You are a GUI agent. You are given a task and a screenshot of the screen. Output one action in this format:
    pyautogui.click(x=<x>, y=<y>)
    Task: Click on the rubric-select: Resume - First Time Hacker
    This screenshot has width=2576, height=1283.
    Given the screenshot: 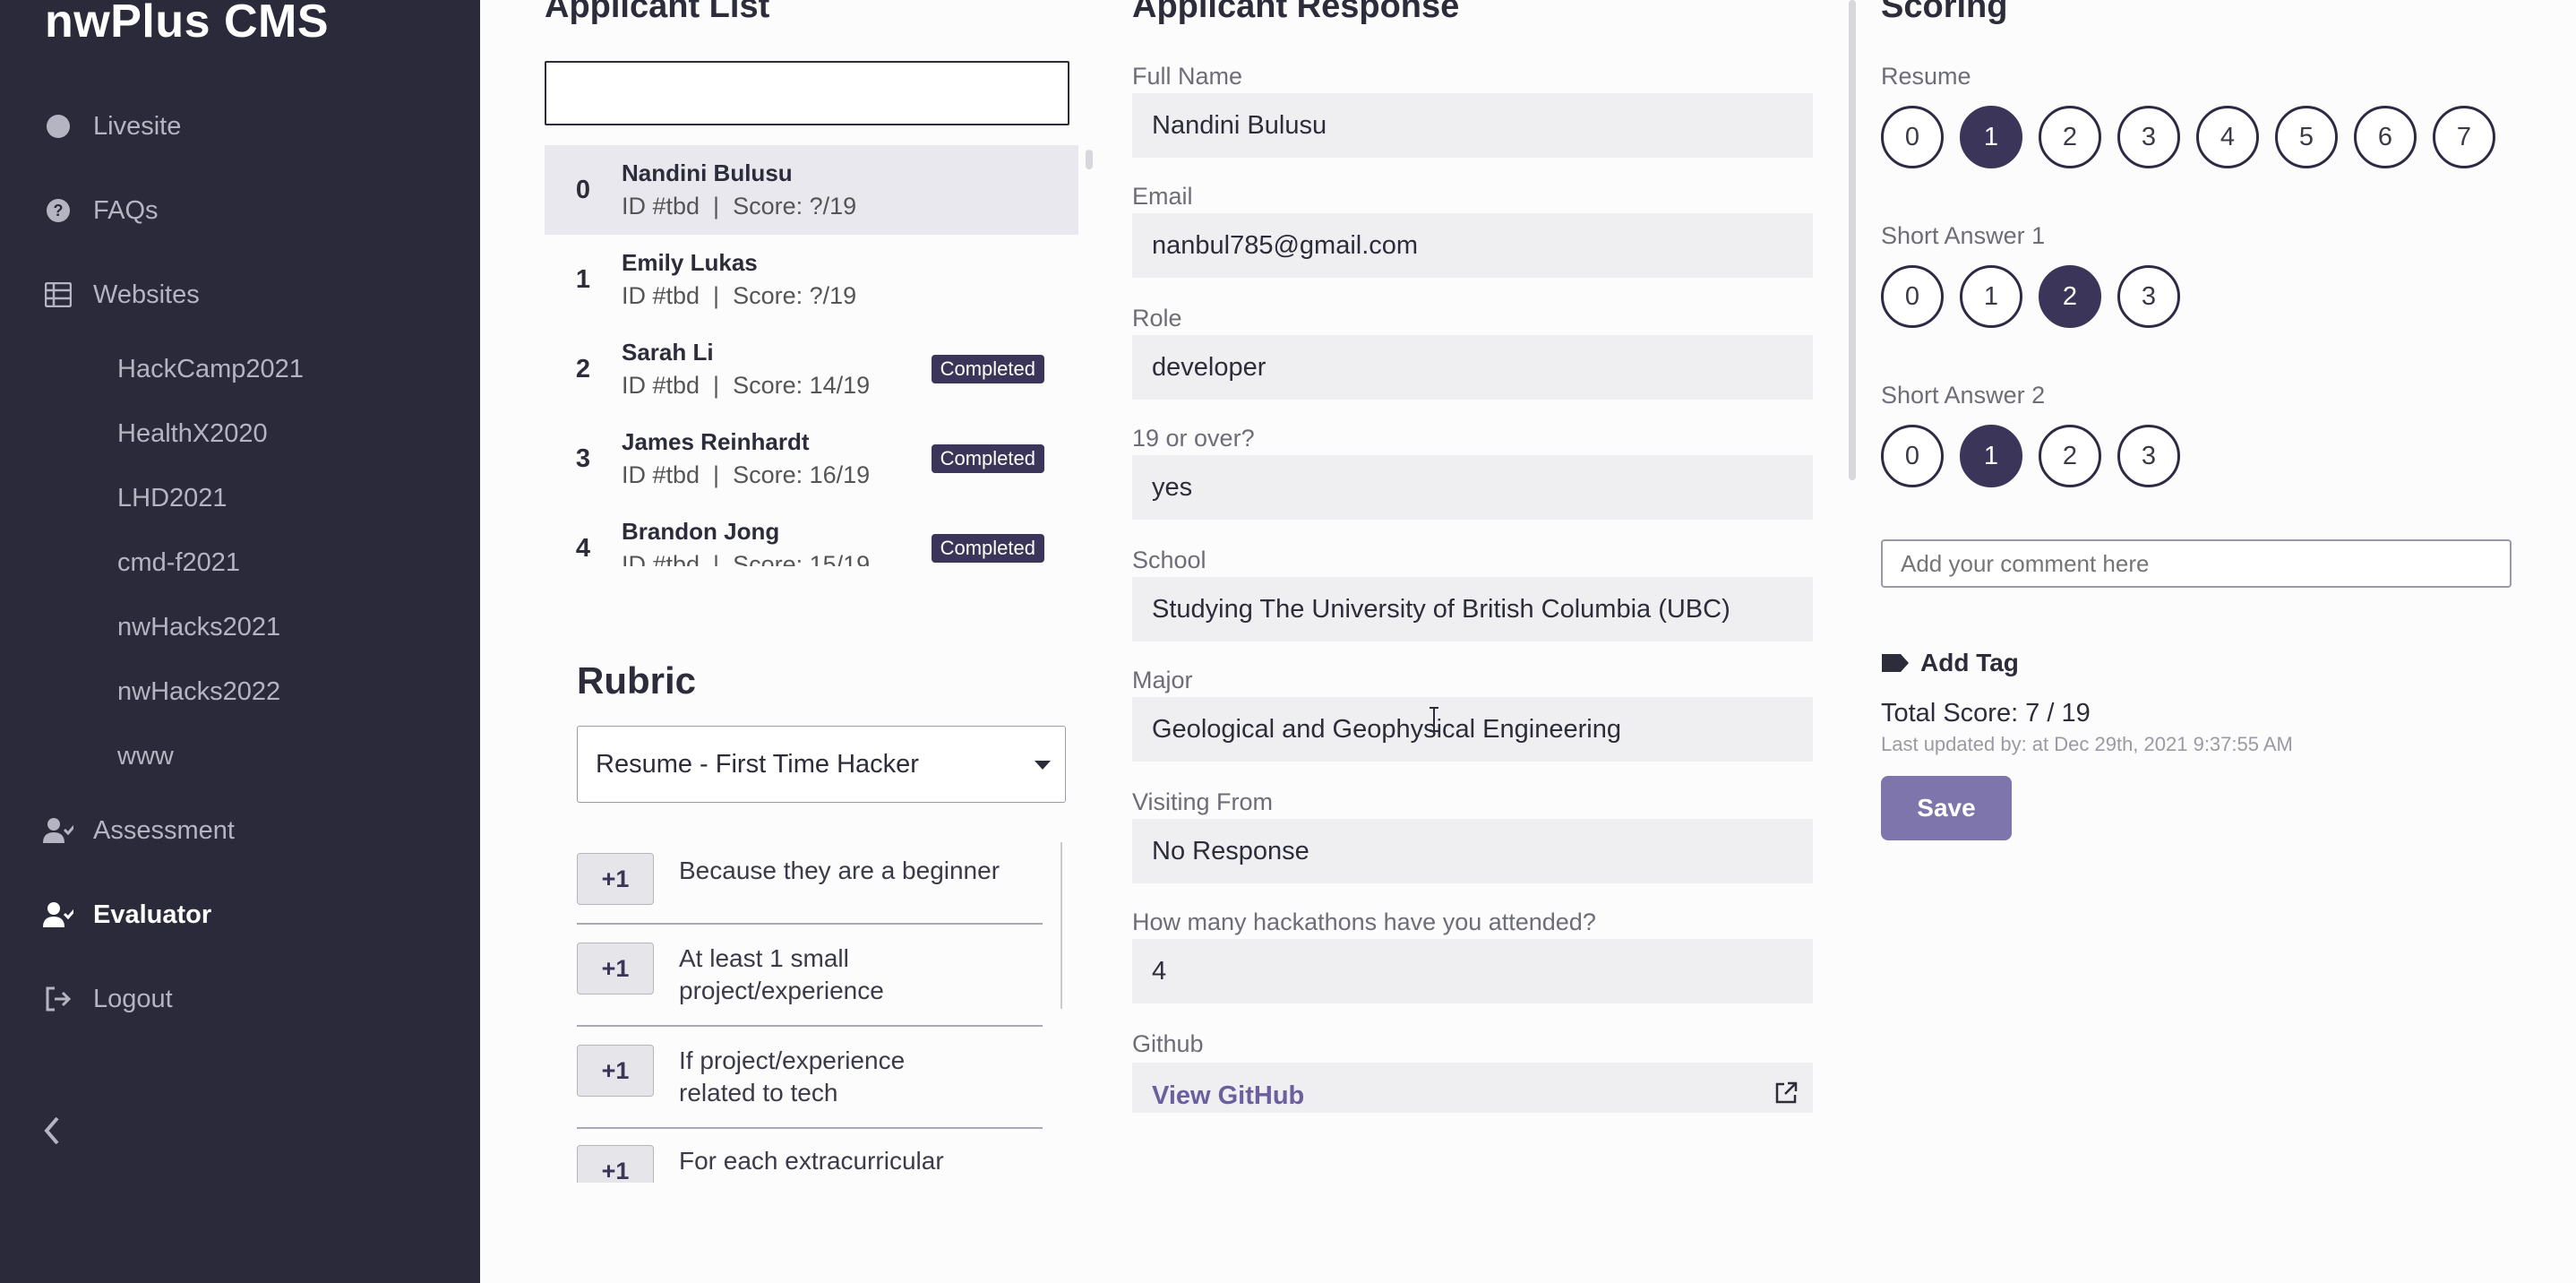 What is the action you would take?
    pyautogui.click(x=821, y=764)
    